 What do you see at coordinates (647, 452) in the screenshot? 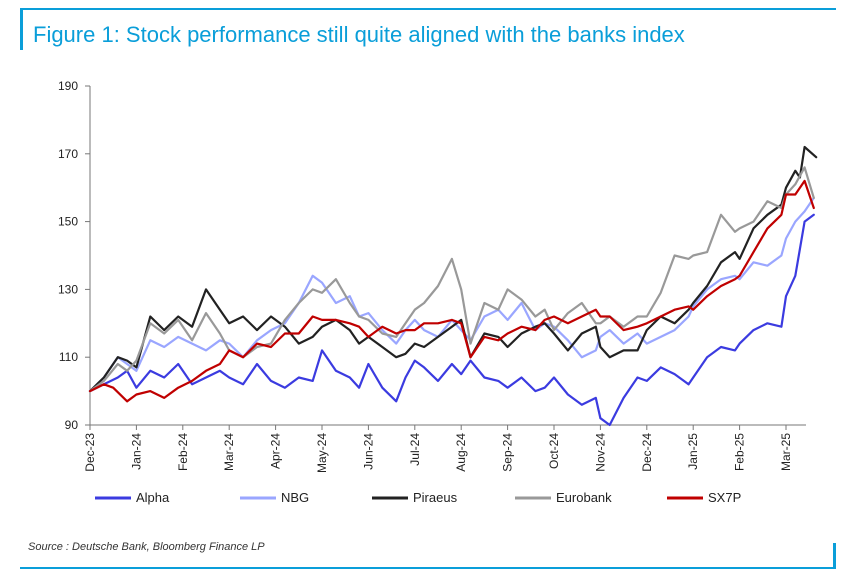
I see `x-tick-label: Dec-24` at bounding box center [647, 452].